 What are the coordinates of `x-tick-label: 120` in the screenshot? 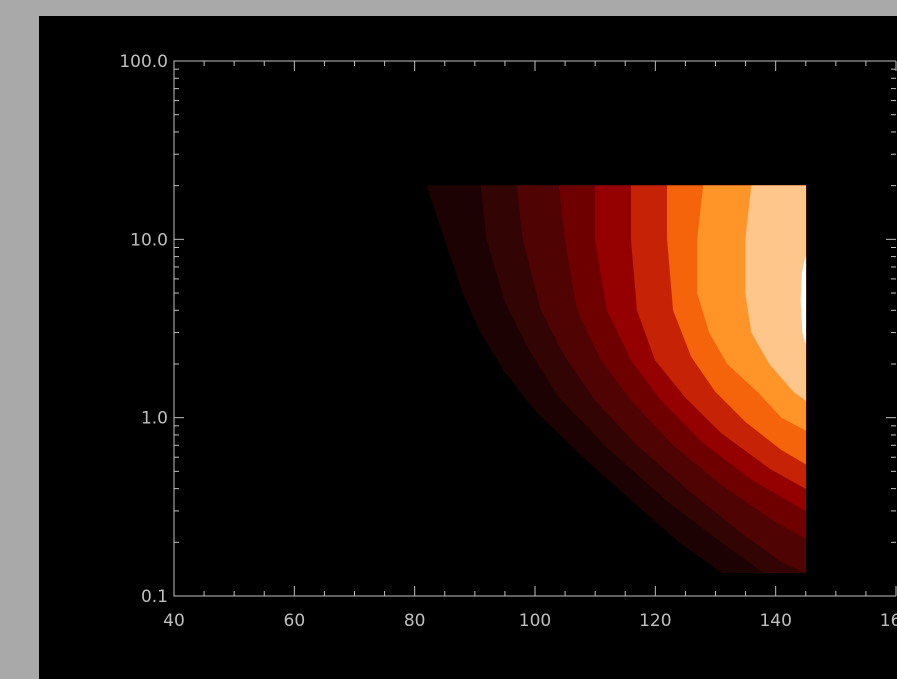 It's located at (655, 621).